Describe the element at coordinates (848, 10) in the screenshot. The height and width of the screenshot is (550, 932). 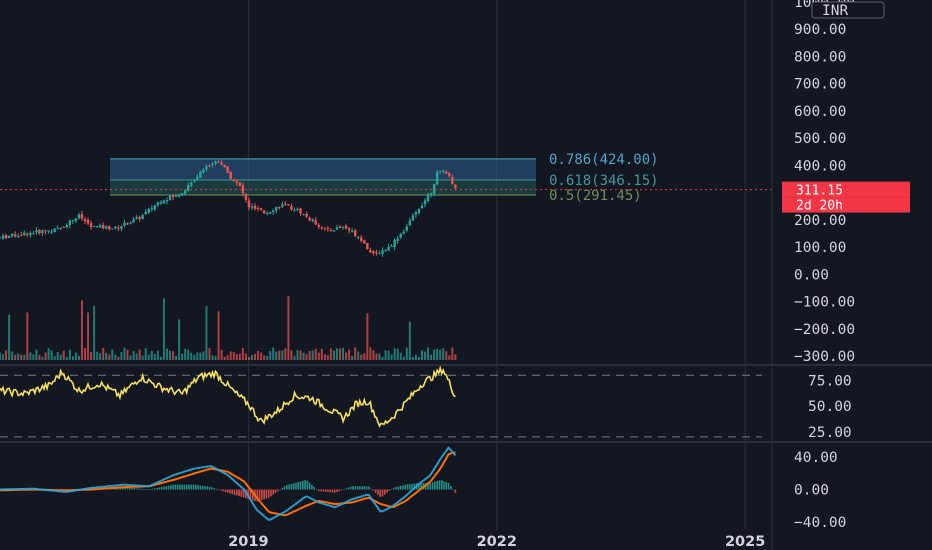
I see `currency-badge` at that location.